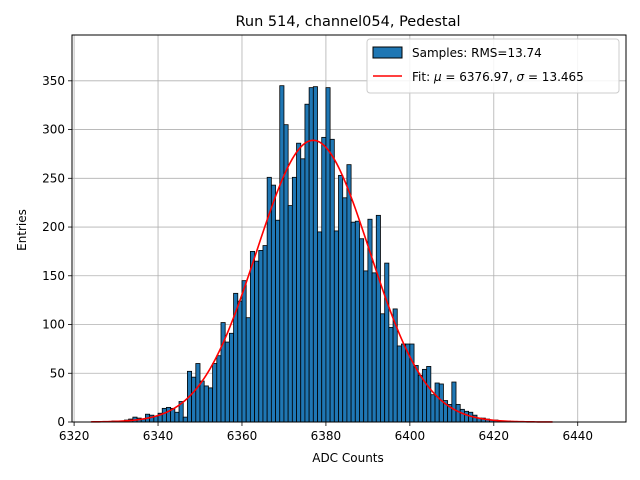  I want to click on x-tick-label: 6380, so click(326, 436).